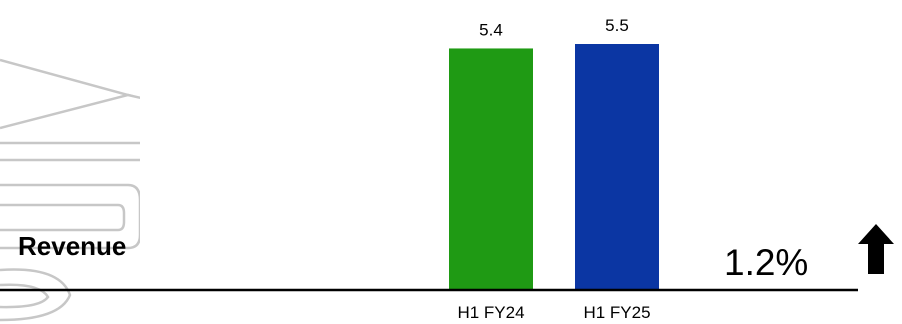 This screenshot has width=902, height=324. Describe the element at coordinates (616, 312) in the screenshot. I see `x-tick-label-h1-fy25: H1 FY25` at that location.